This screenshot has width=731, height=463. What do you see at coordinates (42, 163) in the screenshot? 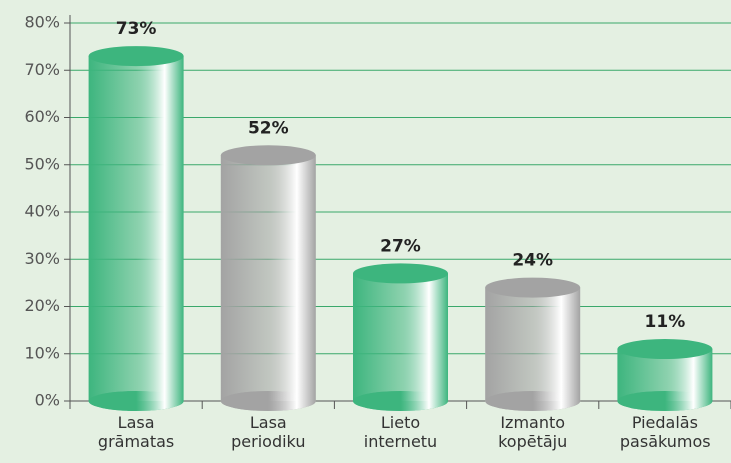
I see `y-tick-label: 50%` at bounding box center [42, 163].